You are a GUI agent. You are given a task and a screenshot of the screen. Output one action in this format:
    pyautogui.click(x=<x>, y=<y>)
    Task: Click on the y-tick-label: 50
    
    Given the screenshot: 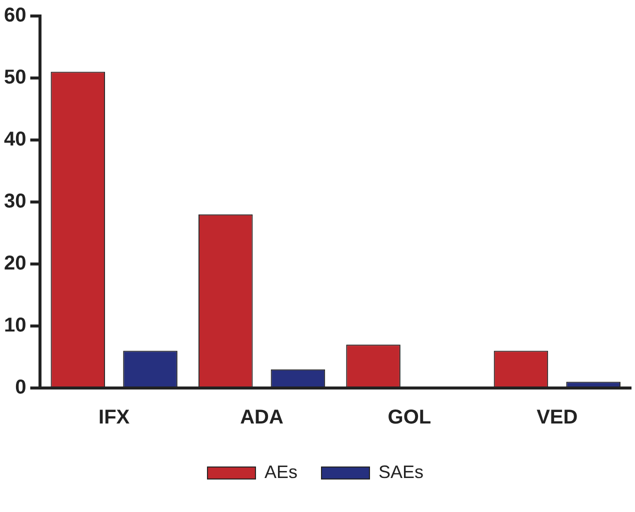 What is the action you would take?
    pyautogui.click(x=15, y=77)
    